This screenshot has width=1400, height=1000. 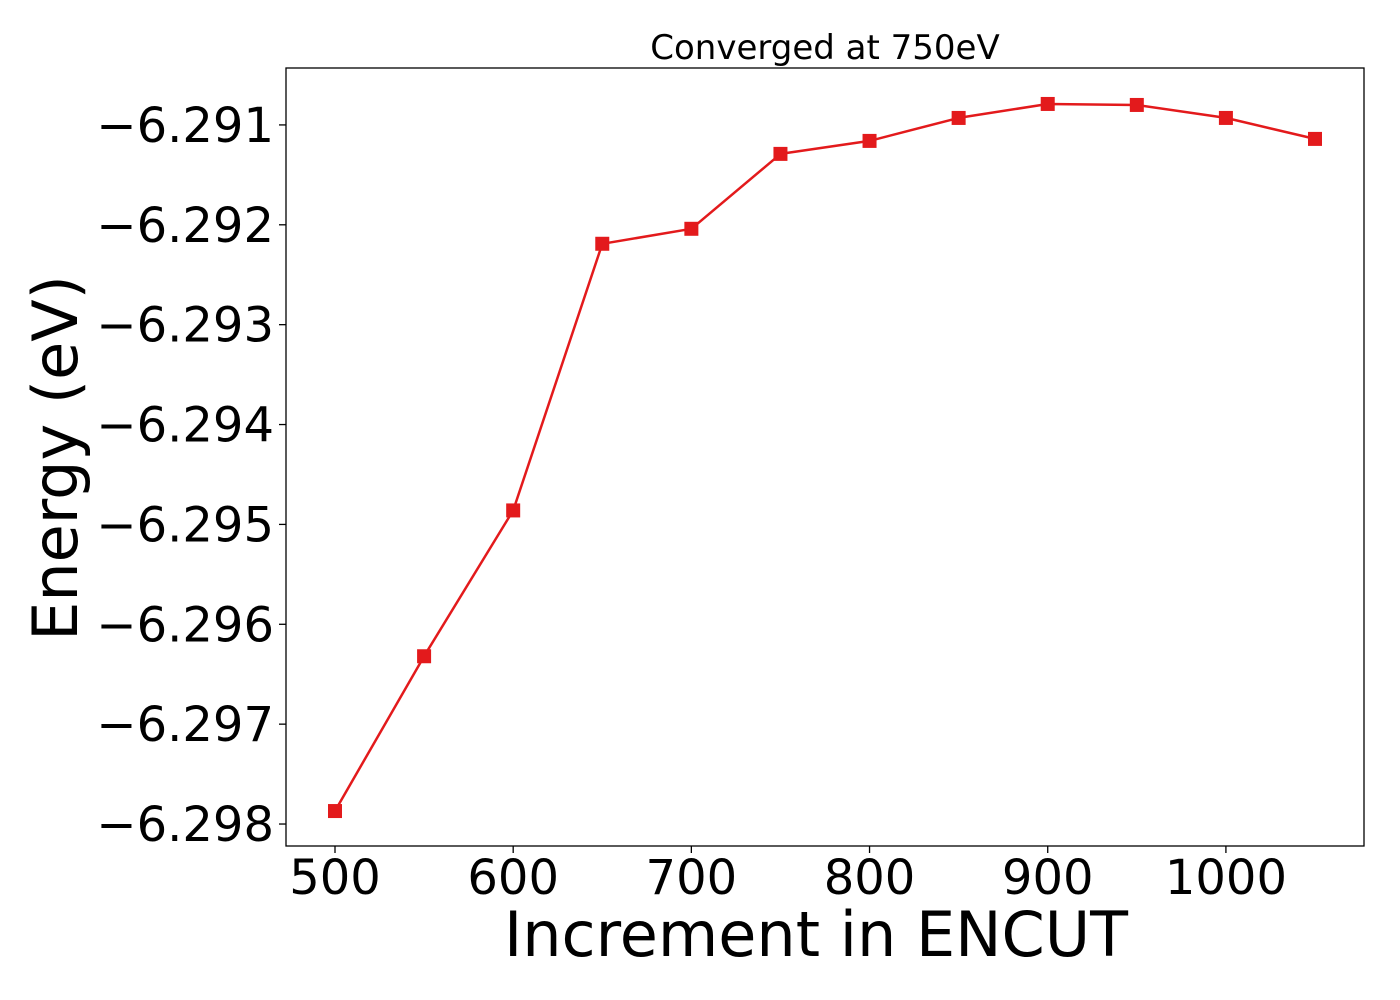 What do you see at coordinates (870, 878) in the screenshot?
I see `x-tick-label: 800` at bounding box center [870, 878].